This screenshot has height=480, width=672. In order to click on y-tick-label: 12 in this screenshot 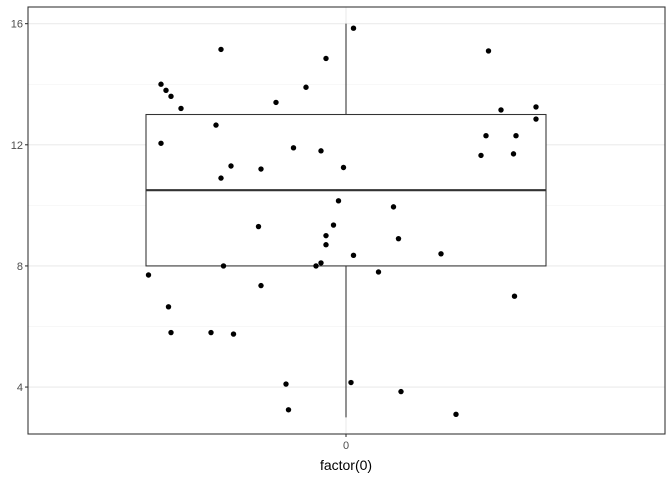, I will do `click(17, 146)`.